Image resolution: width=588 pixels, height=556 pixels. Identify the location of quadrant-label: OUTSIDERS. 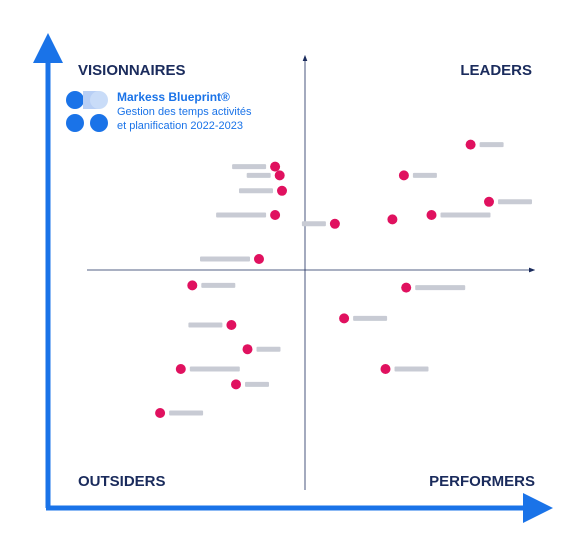
(122, 481).